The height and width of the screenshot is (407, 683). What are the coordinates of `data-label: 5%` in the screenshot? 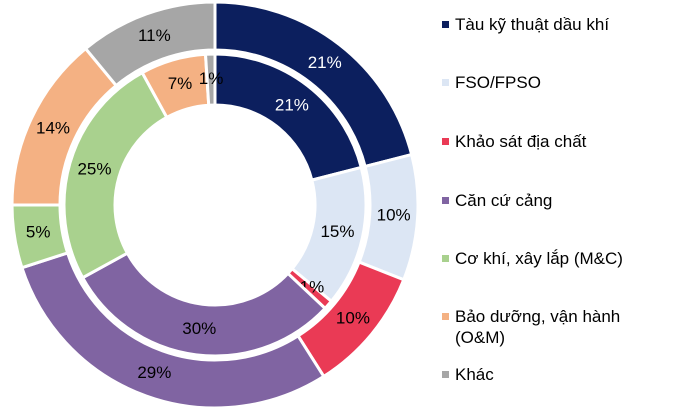 It's located at (38, 231).